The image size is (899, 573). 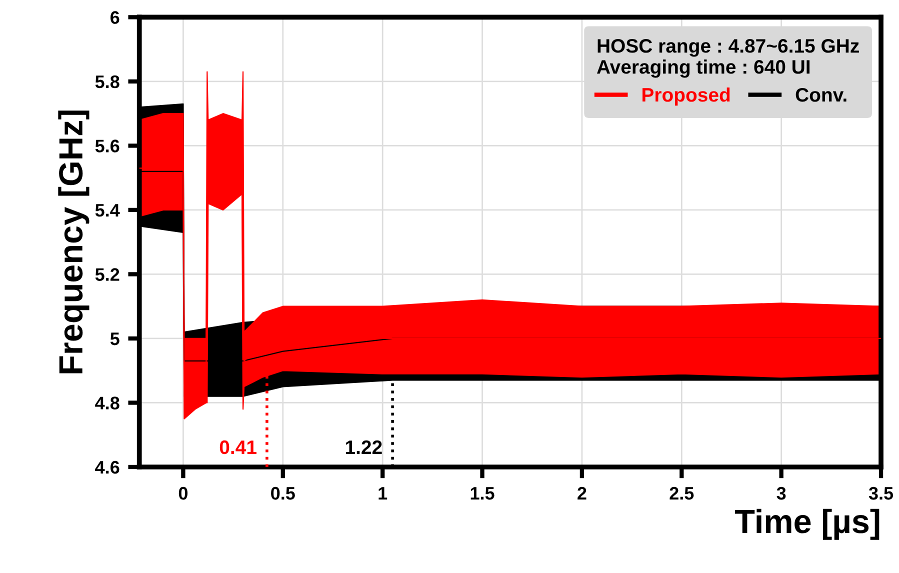 What do you see at coordinates (183, 493) in the screenshot?
I see `x-tick-label: 0` at bounding box center [183, 493].